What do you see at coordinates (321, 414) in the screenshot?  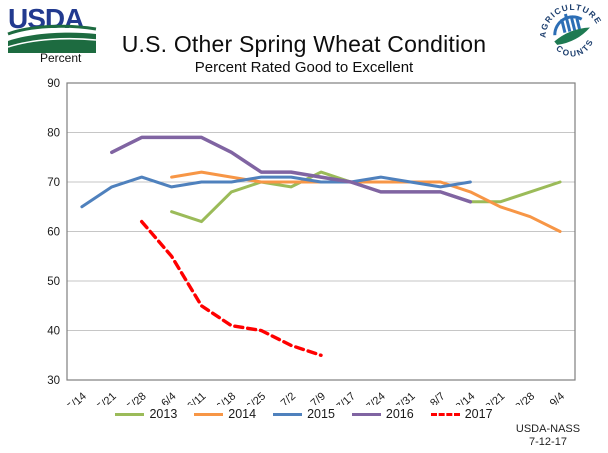 I see `legend-label: 2015` at bounding box center [321, 414].